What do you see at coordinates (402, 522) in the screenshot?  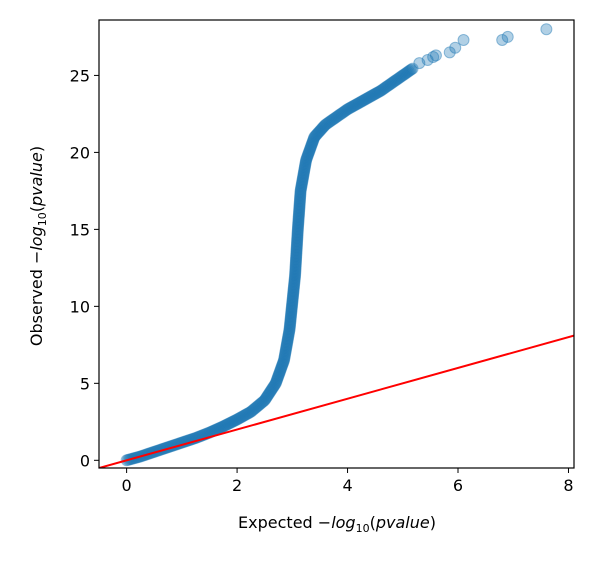 I see `x-axis-label-arg: pvalue` at bounding box center [402, 522].